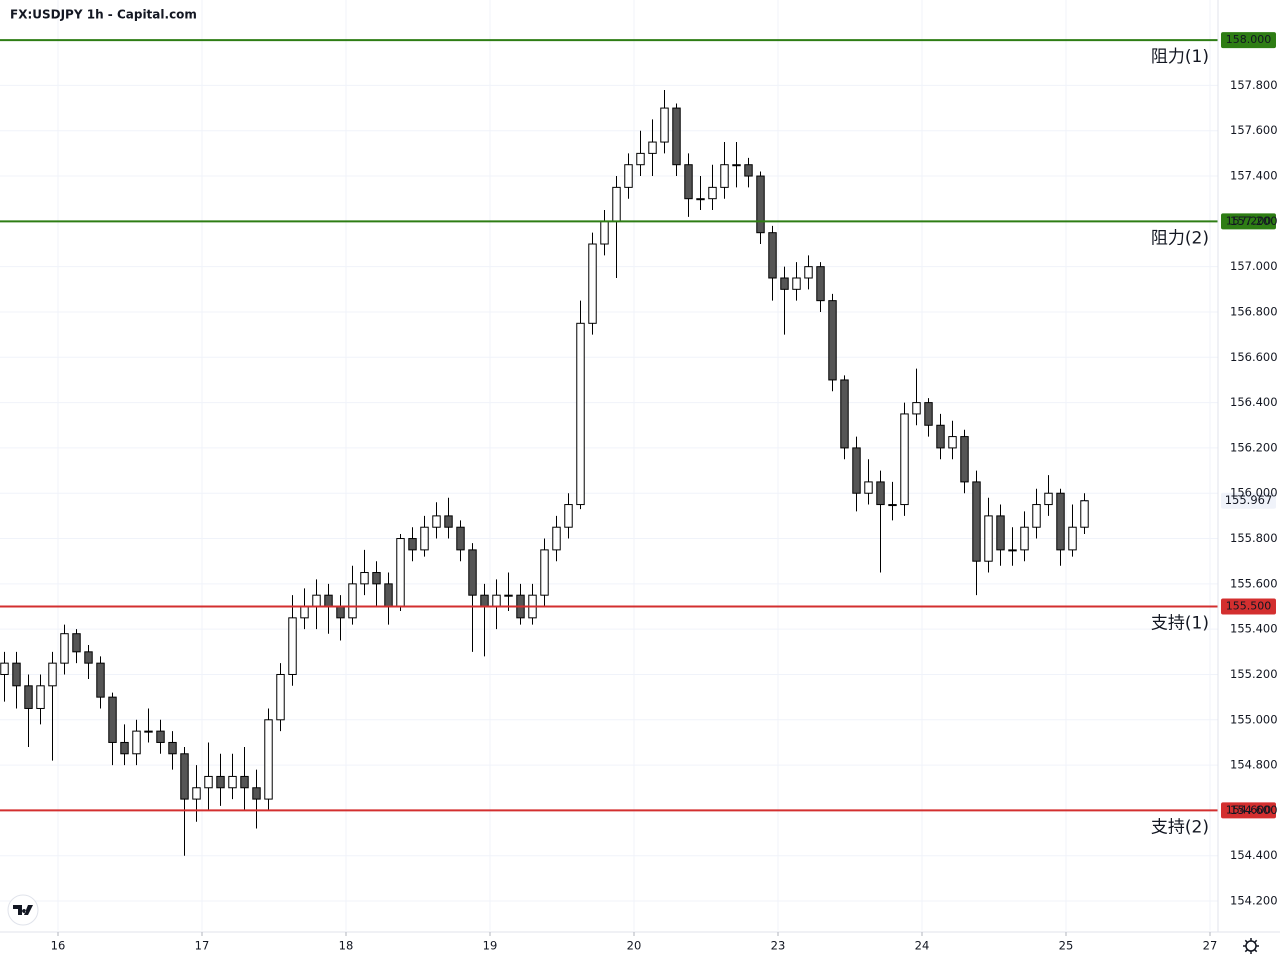 Image resolution: width=1280 pixels, height=960 pixels. What do you see at coordinates (1254, 493) in the screenshot?
I see `y-tick-label: 156.000` at bounding box center [1254, 493].